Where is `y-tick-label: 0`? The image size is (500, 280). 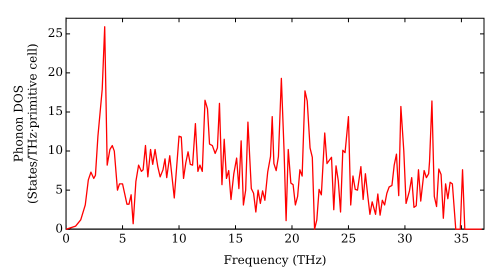
y-tick-label: 0 is located at coordinates (59, 228).